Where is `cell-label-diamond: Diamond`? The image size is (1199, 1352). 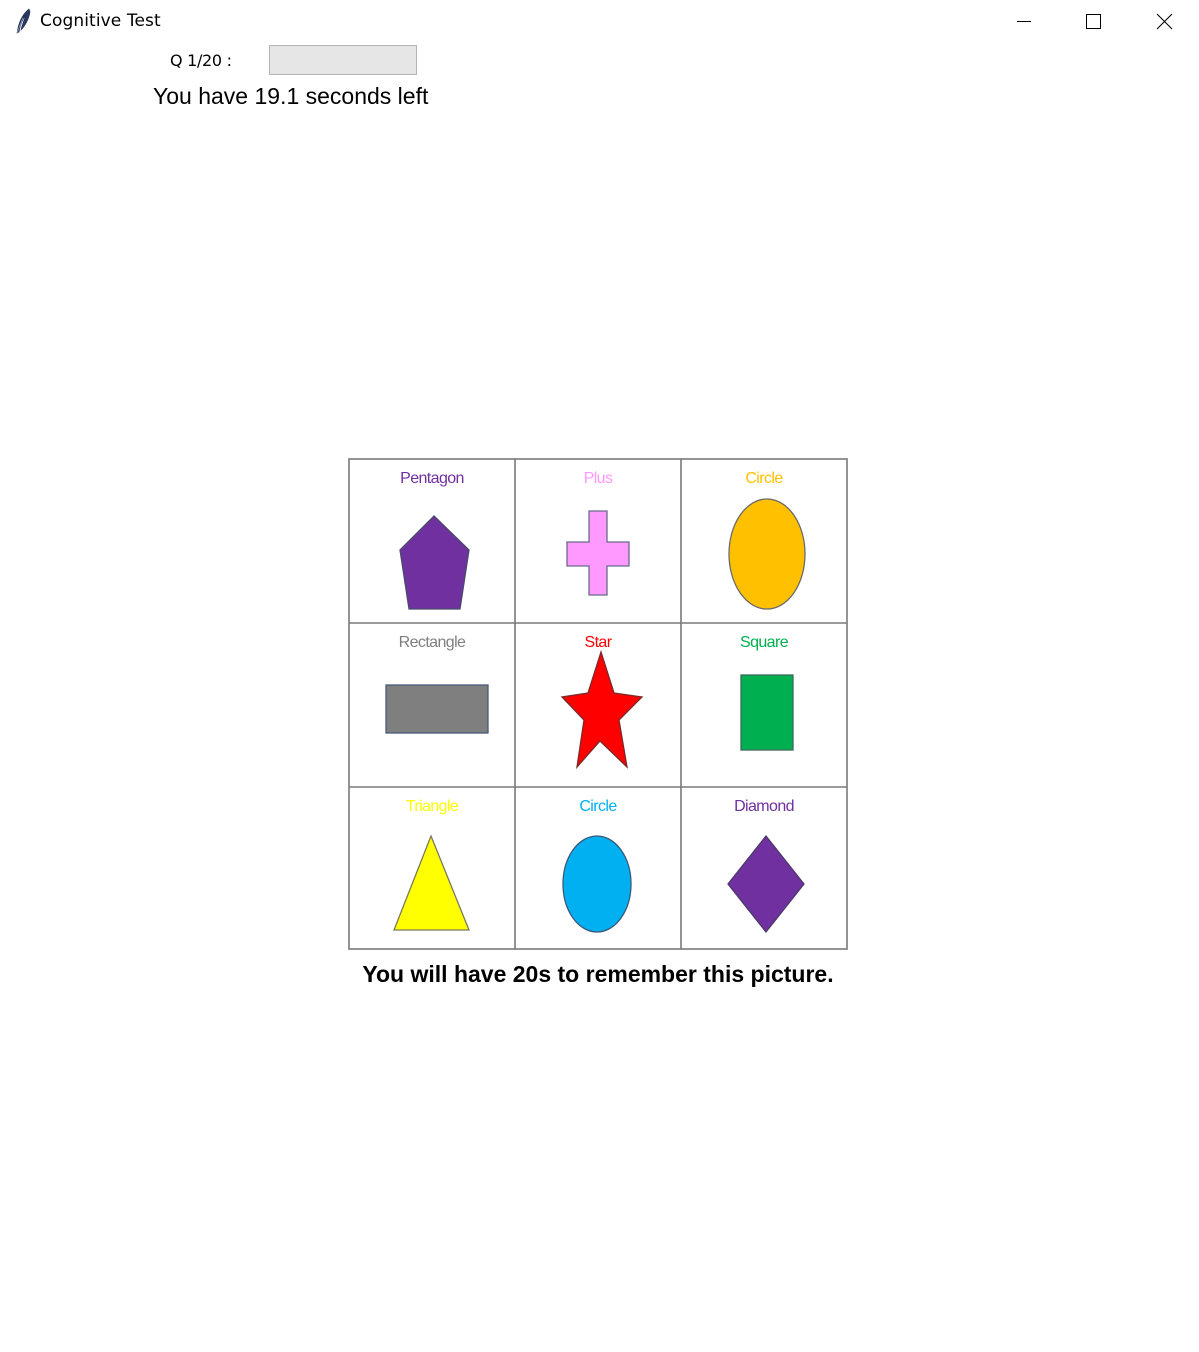
cell-label-diamond: Diamond is located at coordinates (764, 806).